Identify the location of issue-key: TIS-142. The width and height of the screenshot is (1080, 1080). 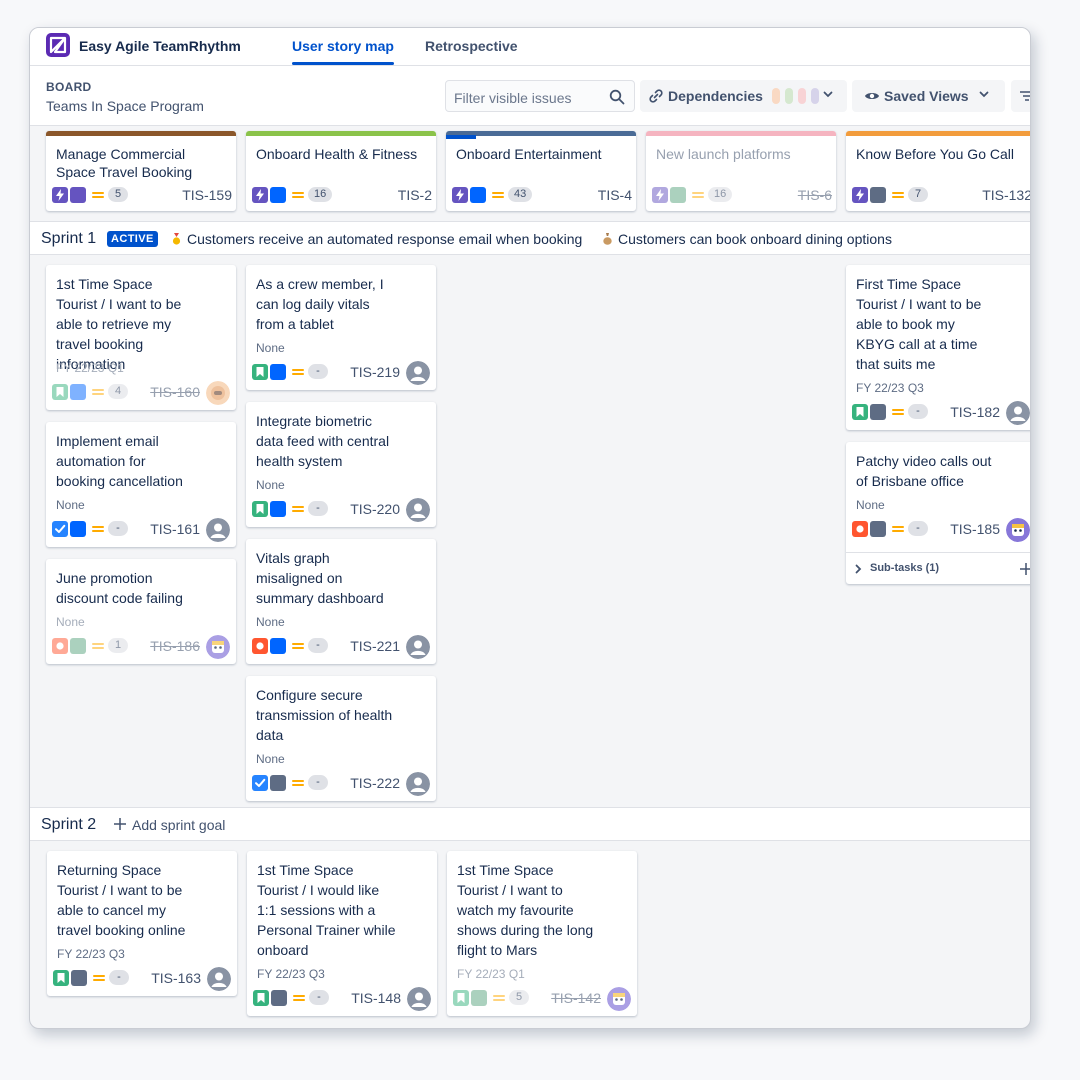
(576, 998).